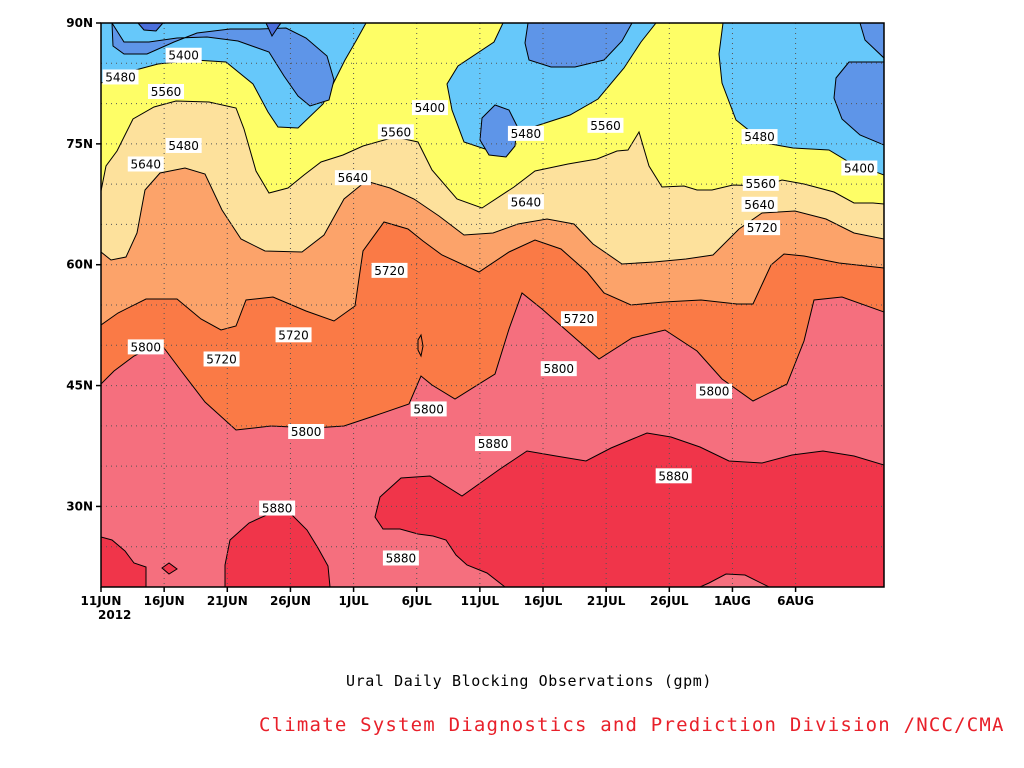 The height and width of the screenshot is (768, 1024). I want to click on x-tick-label: 21JUL, so click(606, 601).